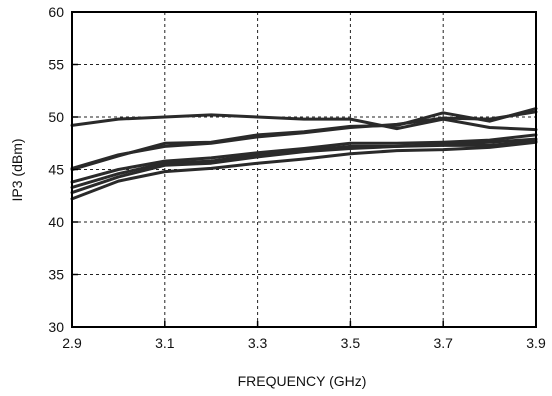  What do you see at coordinates (56, 65) in the screenshot?
I see `y-tick-label: 55` at bounding box center [56, 65].